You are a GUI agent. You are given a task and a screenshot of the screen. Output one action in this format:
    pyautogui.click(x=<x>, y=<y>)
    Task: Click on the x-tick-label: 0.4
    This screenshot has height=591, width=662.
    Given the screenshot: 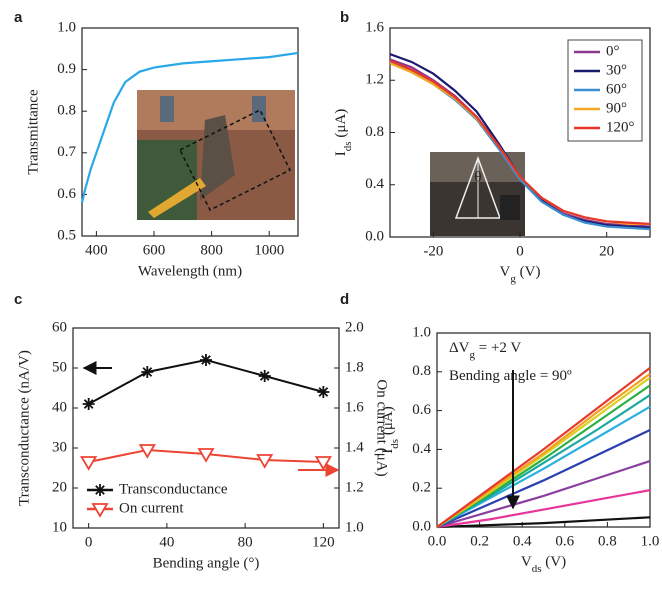 What is the action you would take?
    pyautogui.click(x=522, y=541)
    